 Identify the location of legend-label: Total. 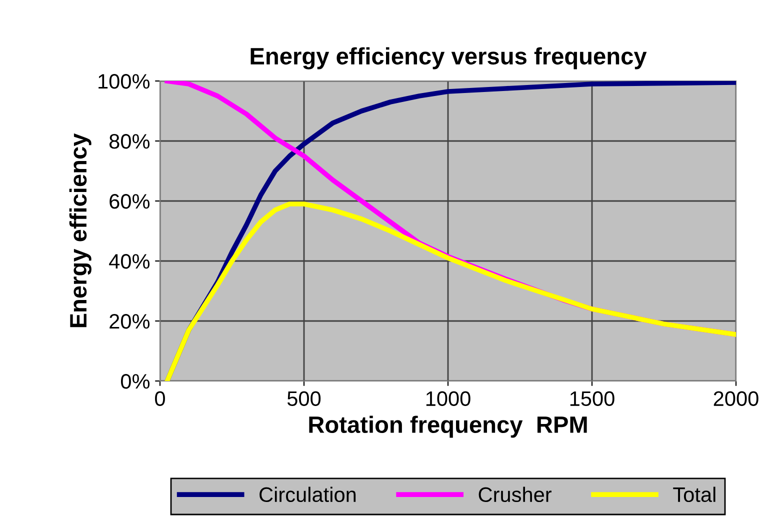
(694, 494).